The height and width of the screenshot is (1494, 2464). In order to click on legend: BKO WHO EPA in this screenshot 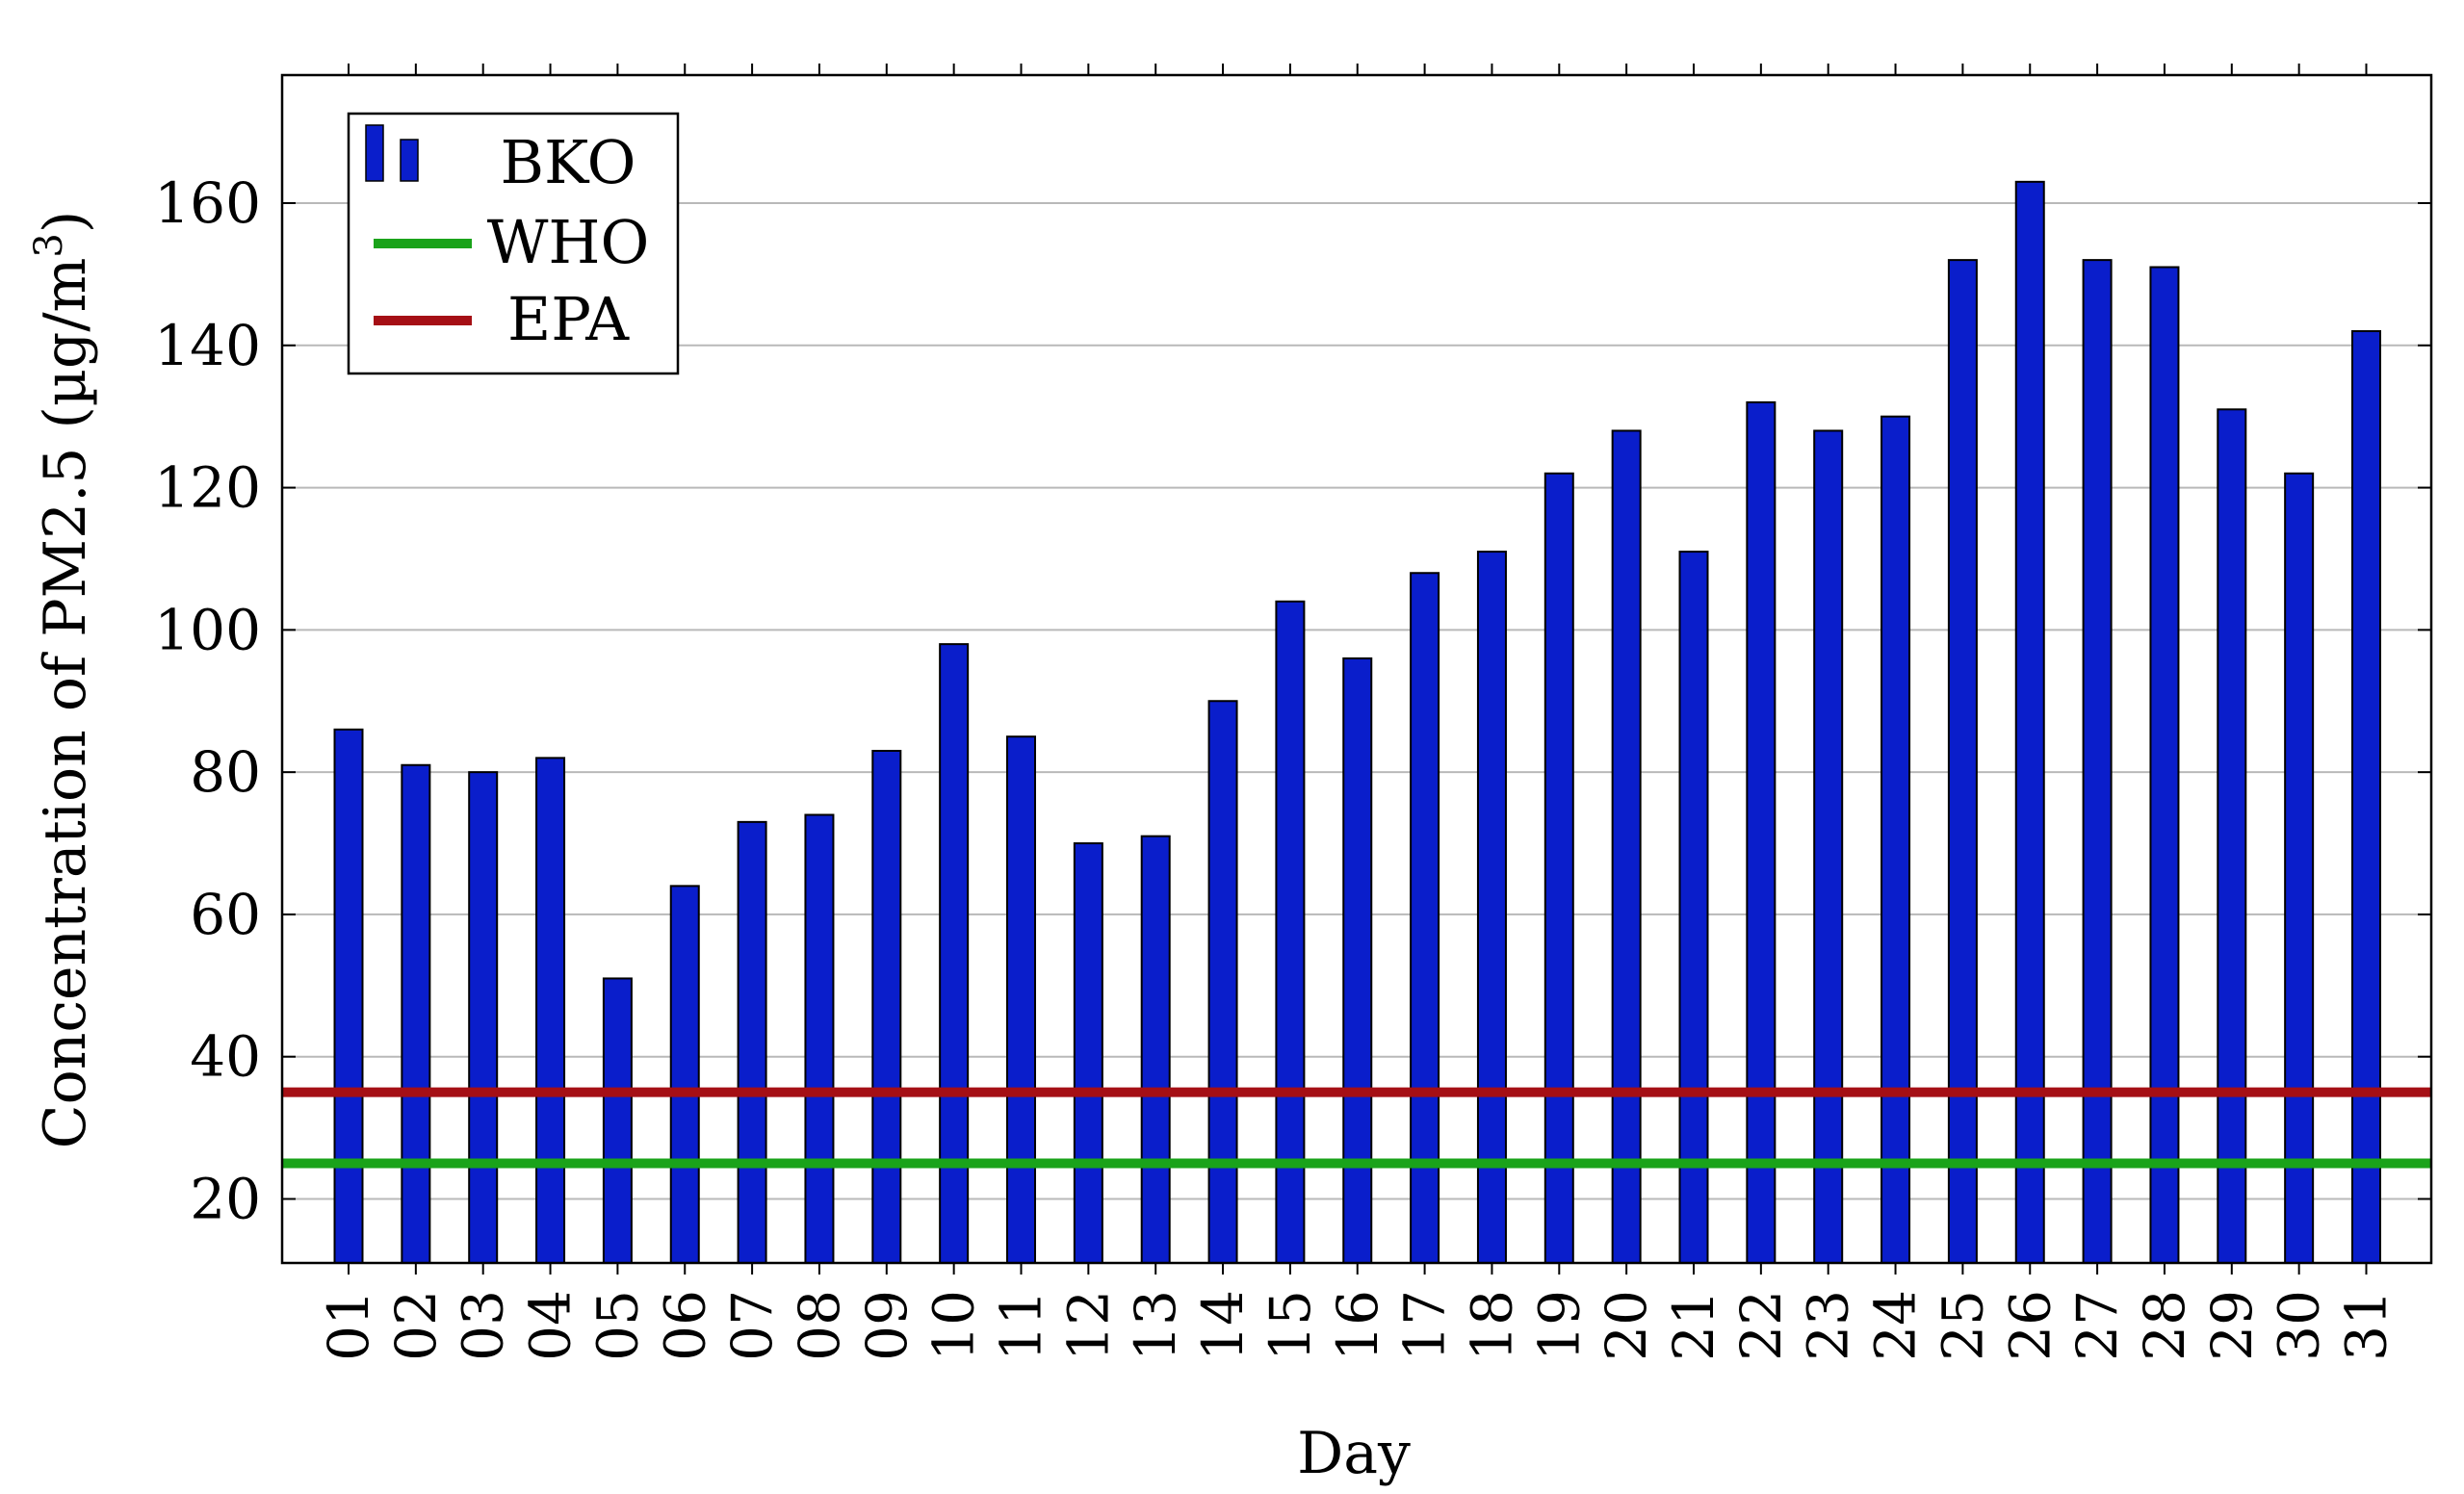, I will do `click(513, 243)`.